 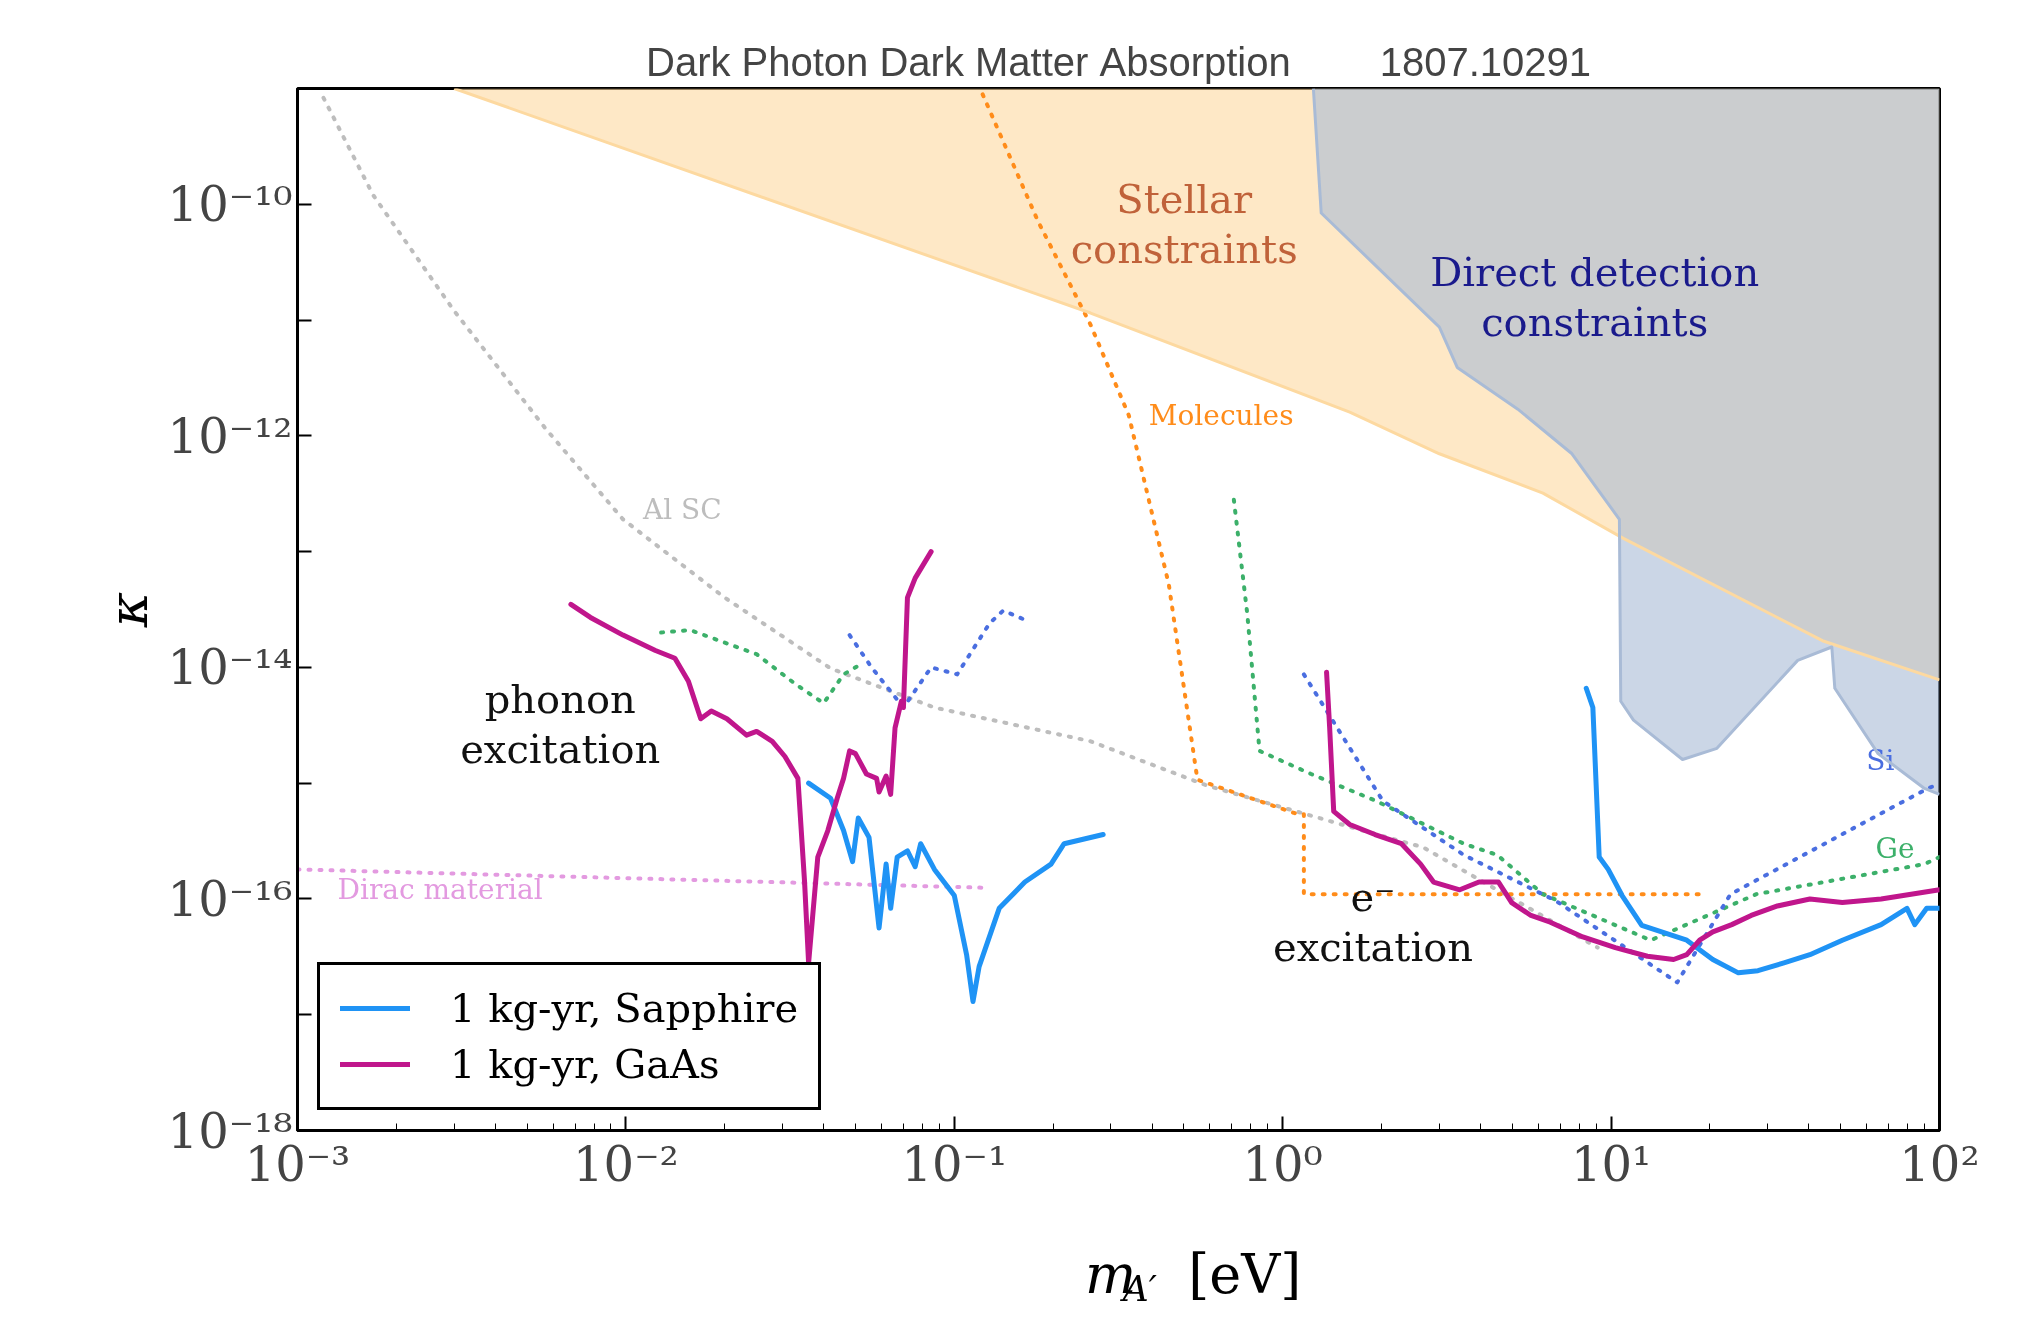 What do you see at coordinates (440, 889) in the screenshot?
I see `series-label: Dirac material` at bounding box center [440, 889].